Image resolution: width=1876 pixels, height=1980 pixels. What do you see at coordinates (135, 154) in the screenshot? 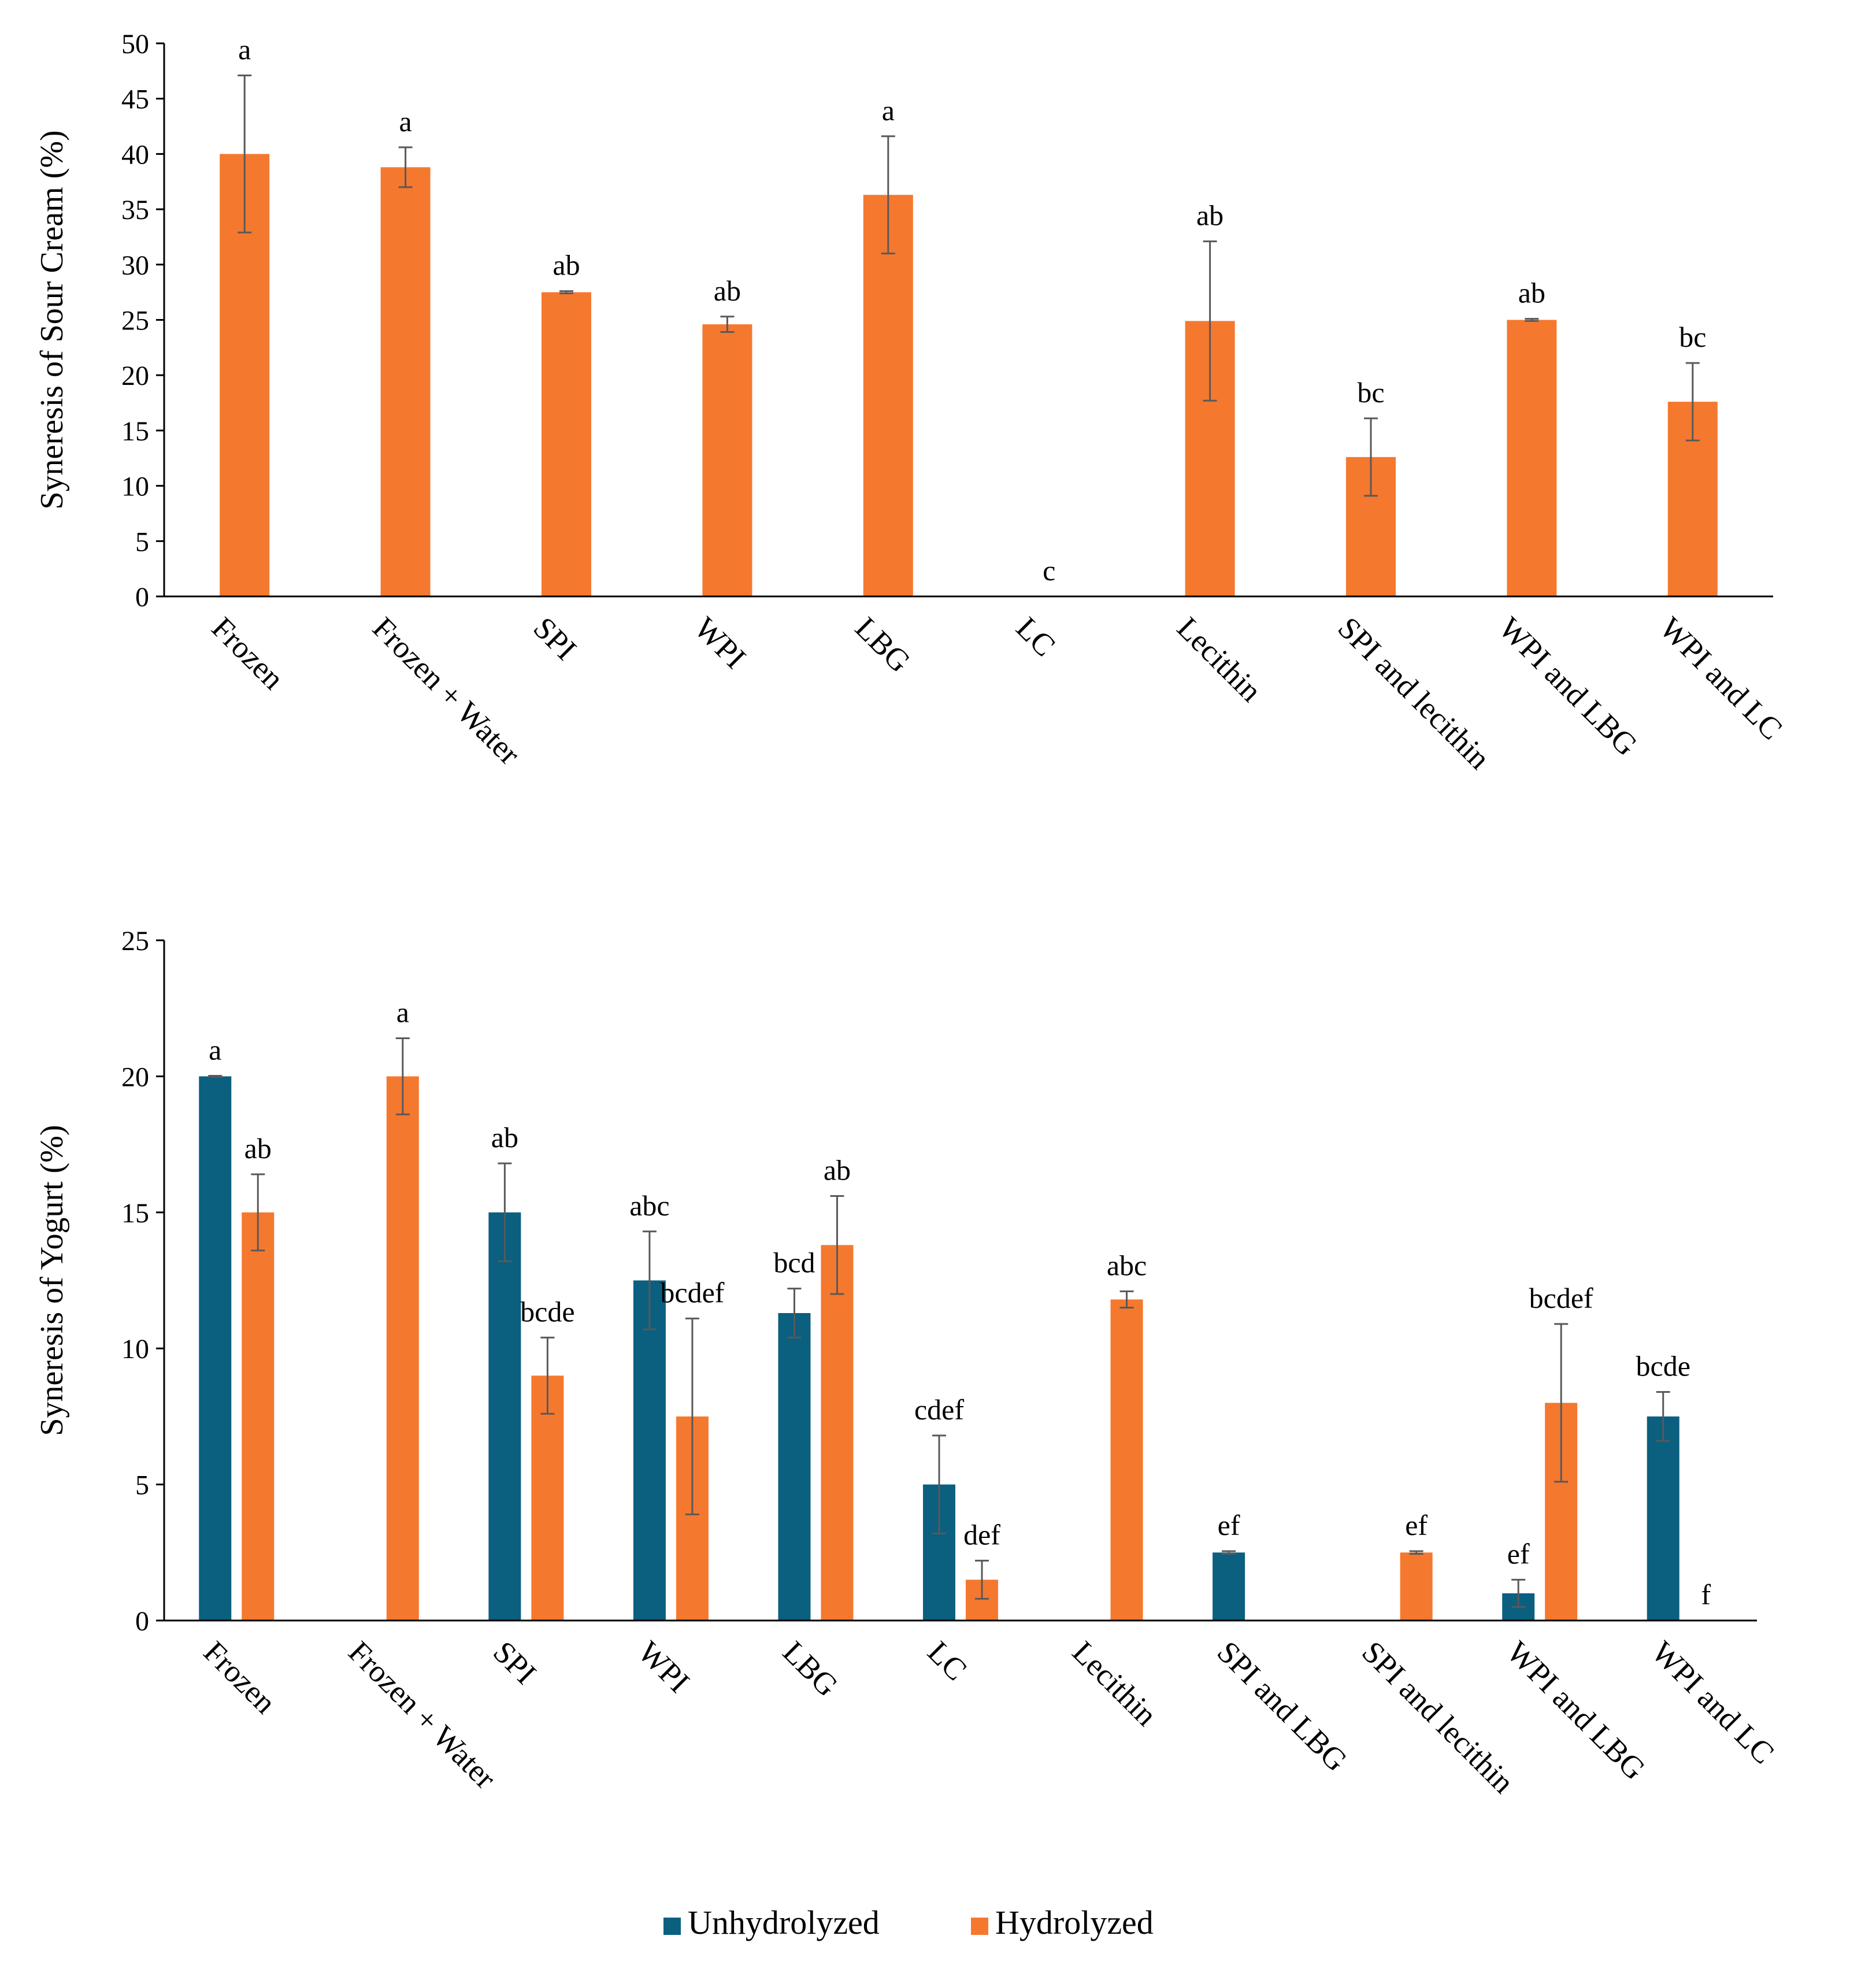
I see `y-tick-label: 40` at bounding box center [135, 154].